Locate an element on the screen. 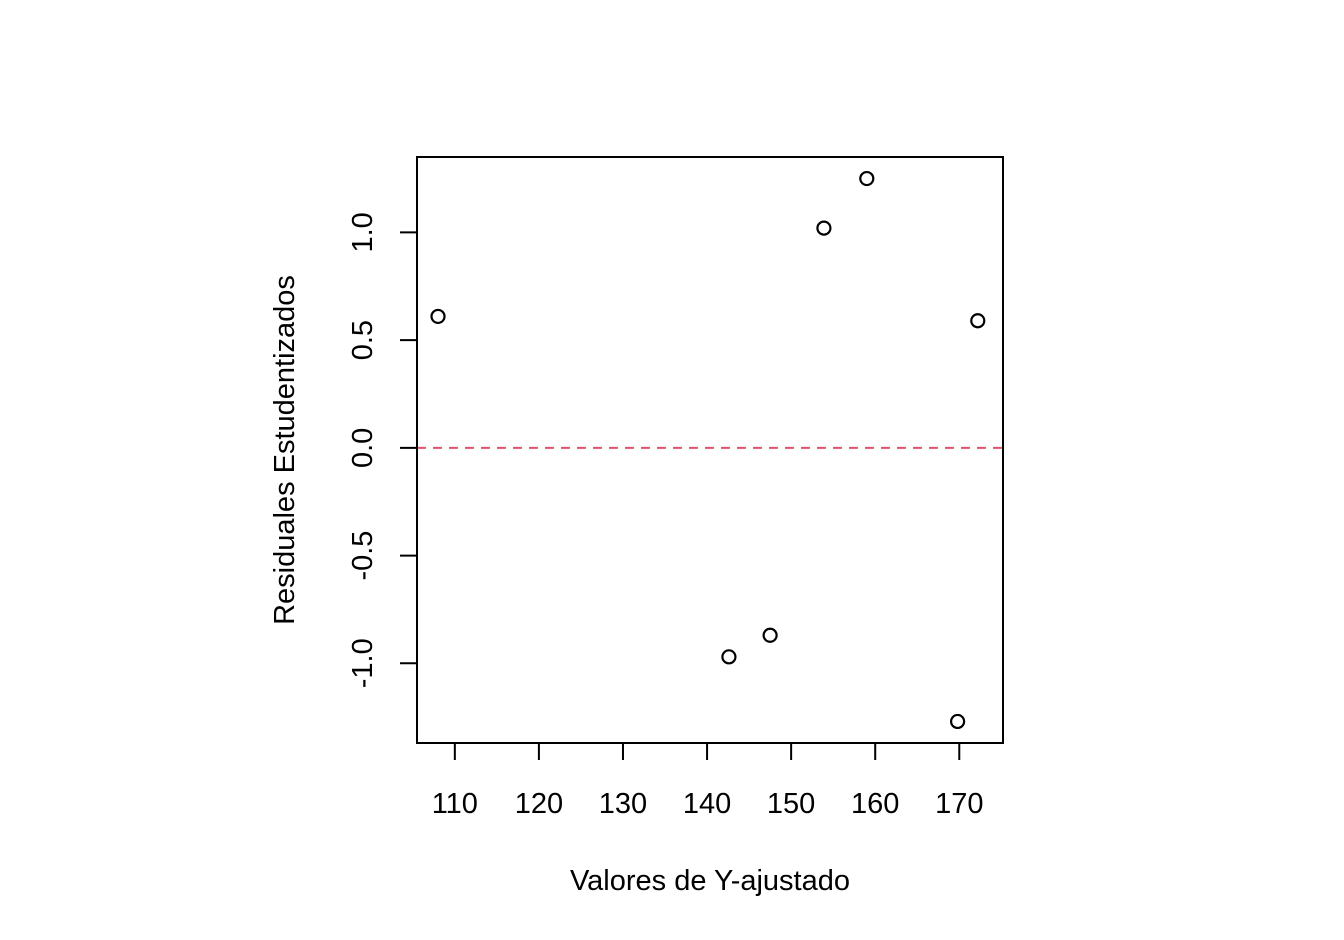  x-tick-label: 160 is located at coordinates (875, 804).